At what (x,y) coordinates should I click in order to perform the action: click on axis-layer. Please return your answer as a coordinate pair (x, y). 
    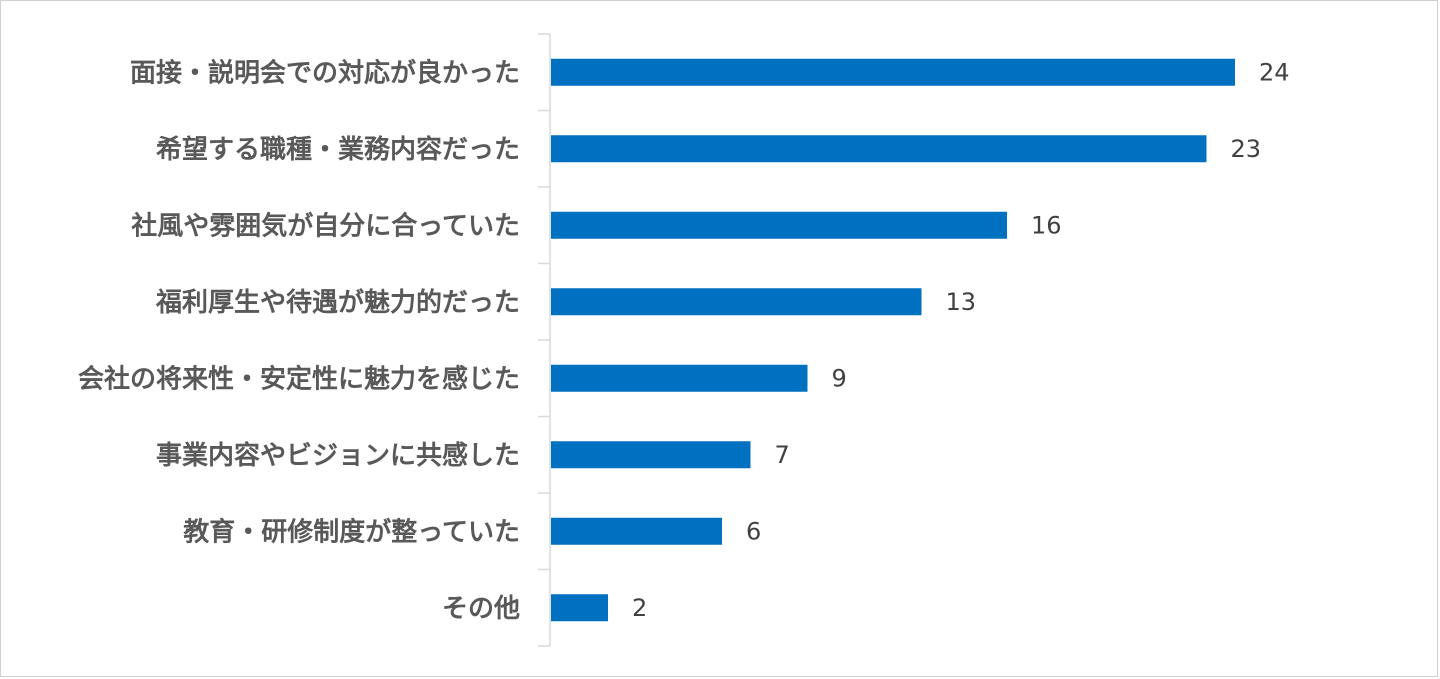
    Looking at the image, I should click on (544, 340).